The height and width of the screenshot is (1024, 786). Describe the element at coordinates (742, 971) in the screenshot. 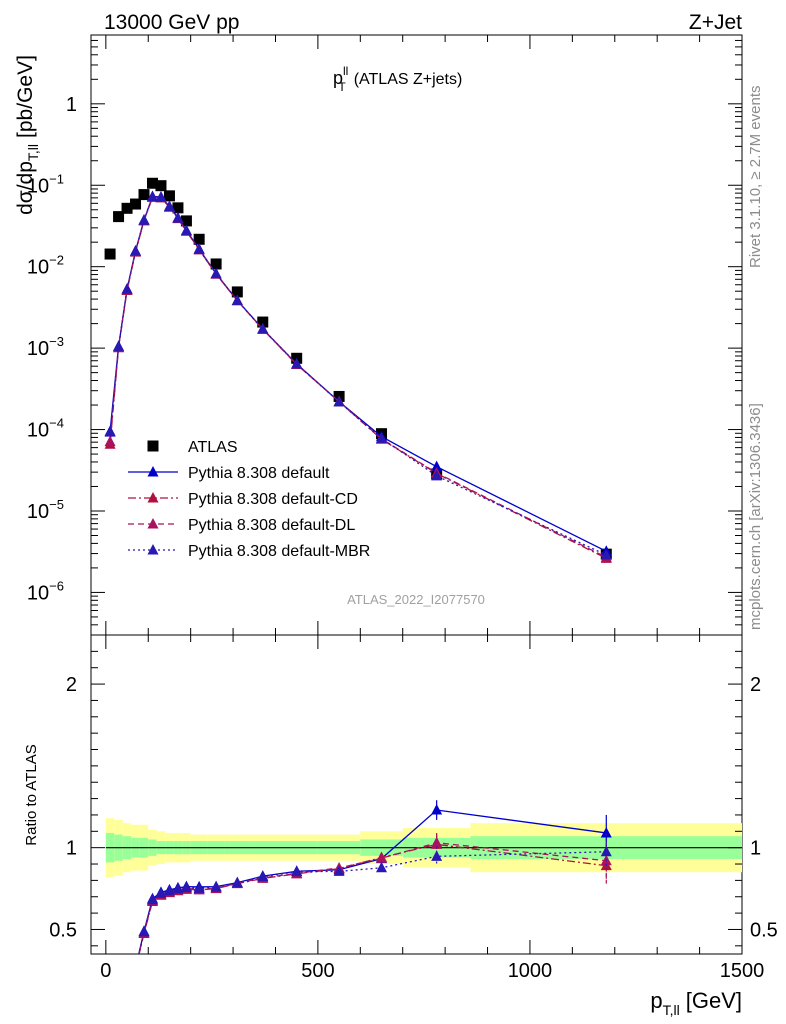

I see `x-tick-label: 1500` at that location.